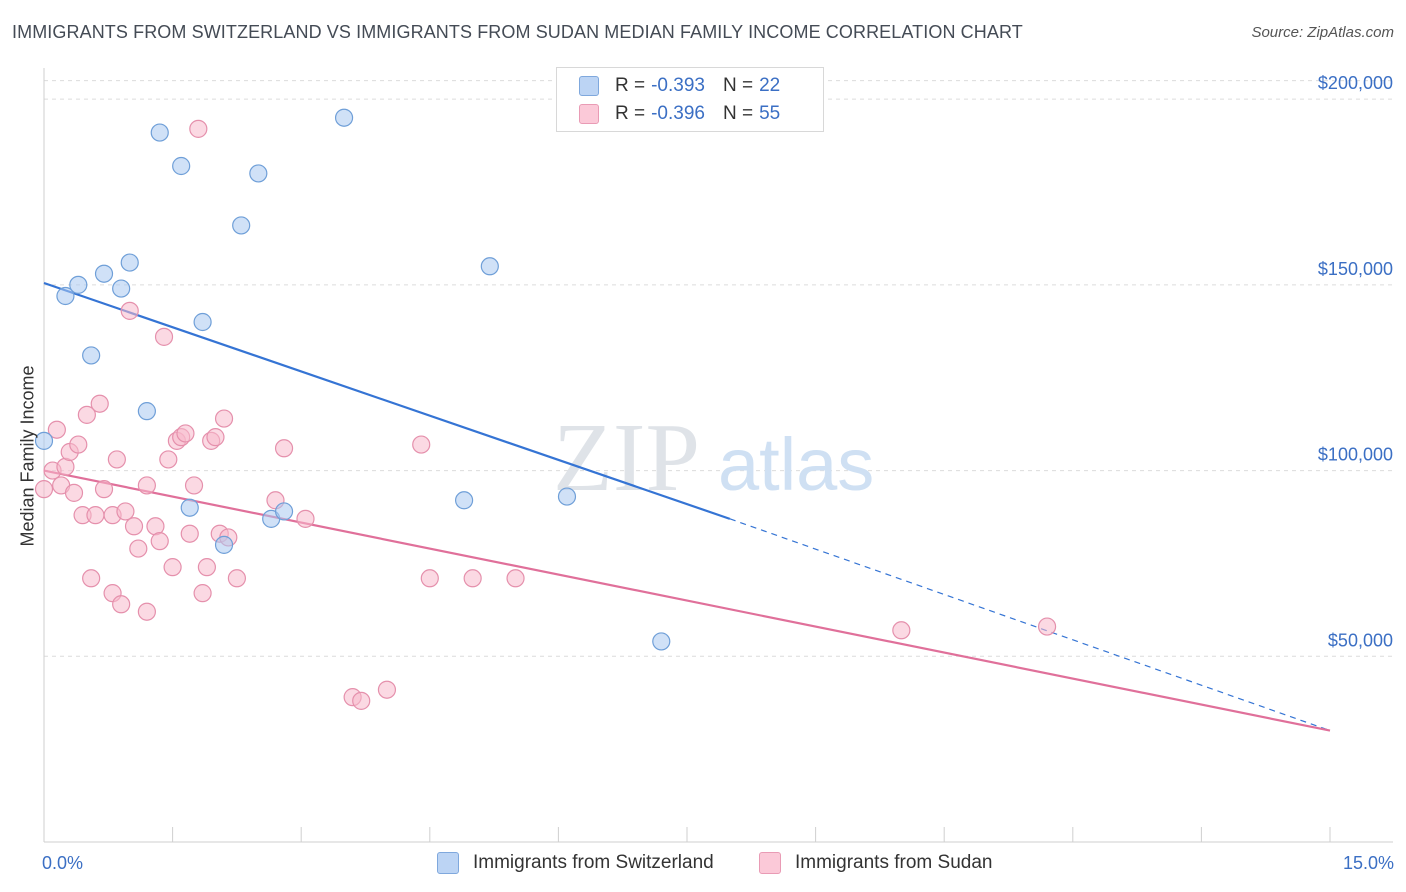  Describe the element at coordinates (796, 464) in the screenshot. I see `watermark-atlas: atlas` at that location.